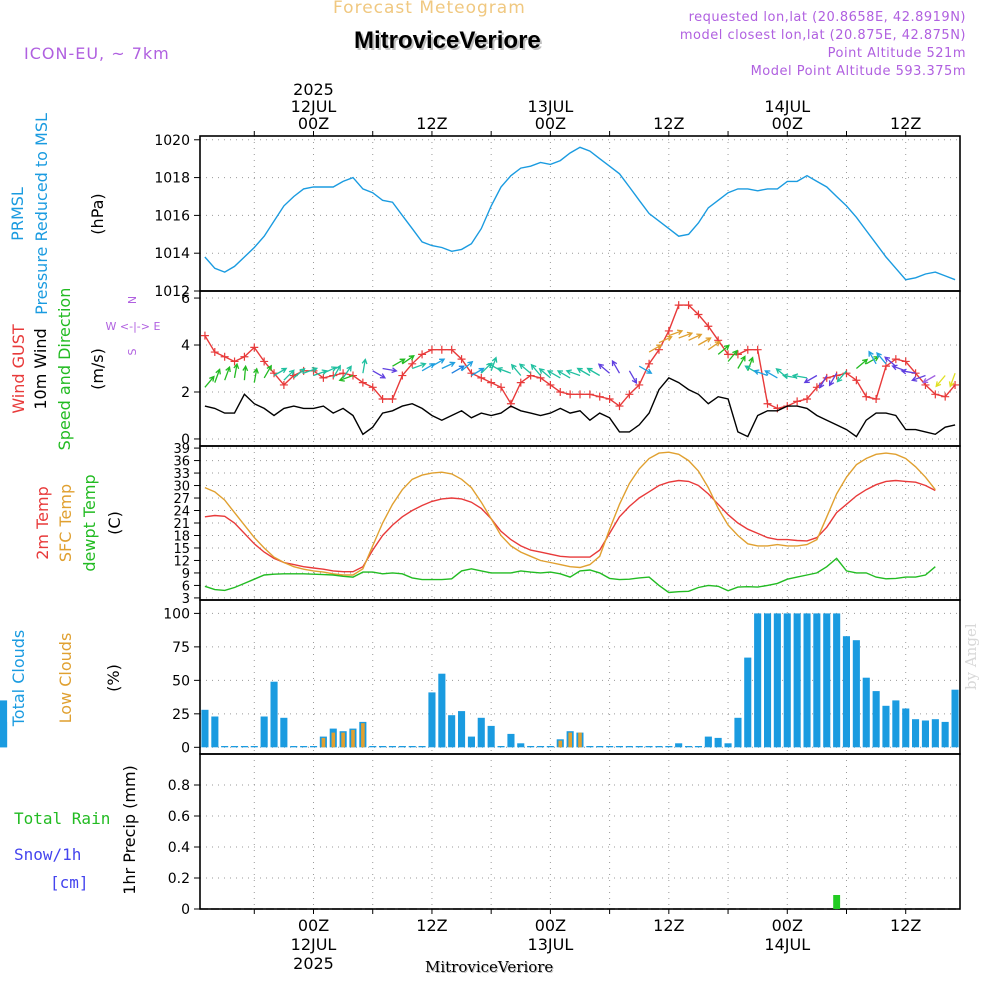 The image size is (1000, 1000). I want to click on y-tick-label: 39, so click(181, 449).